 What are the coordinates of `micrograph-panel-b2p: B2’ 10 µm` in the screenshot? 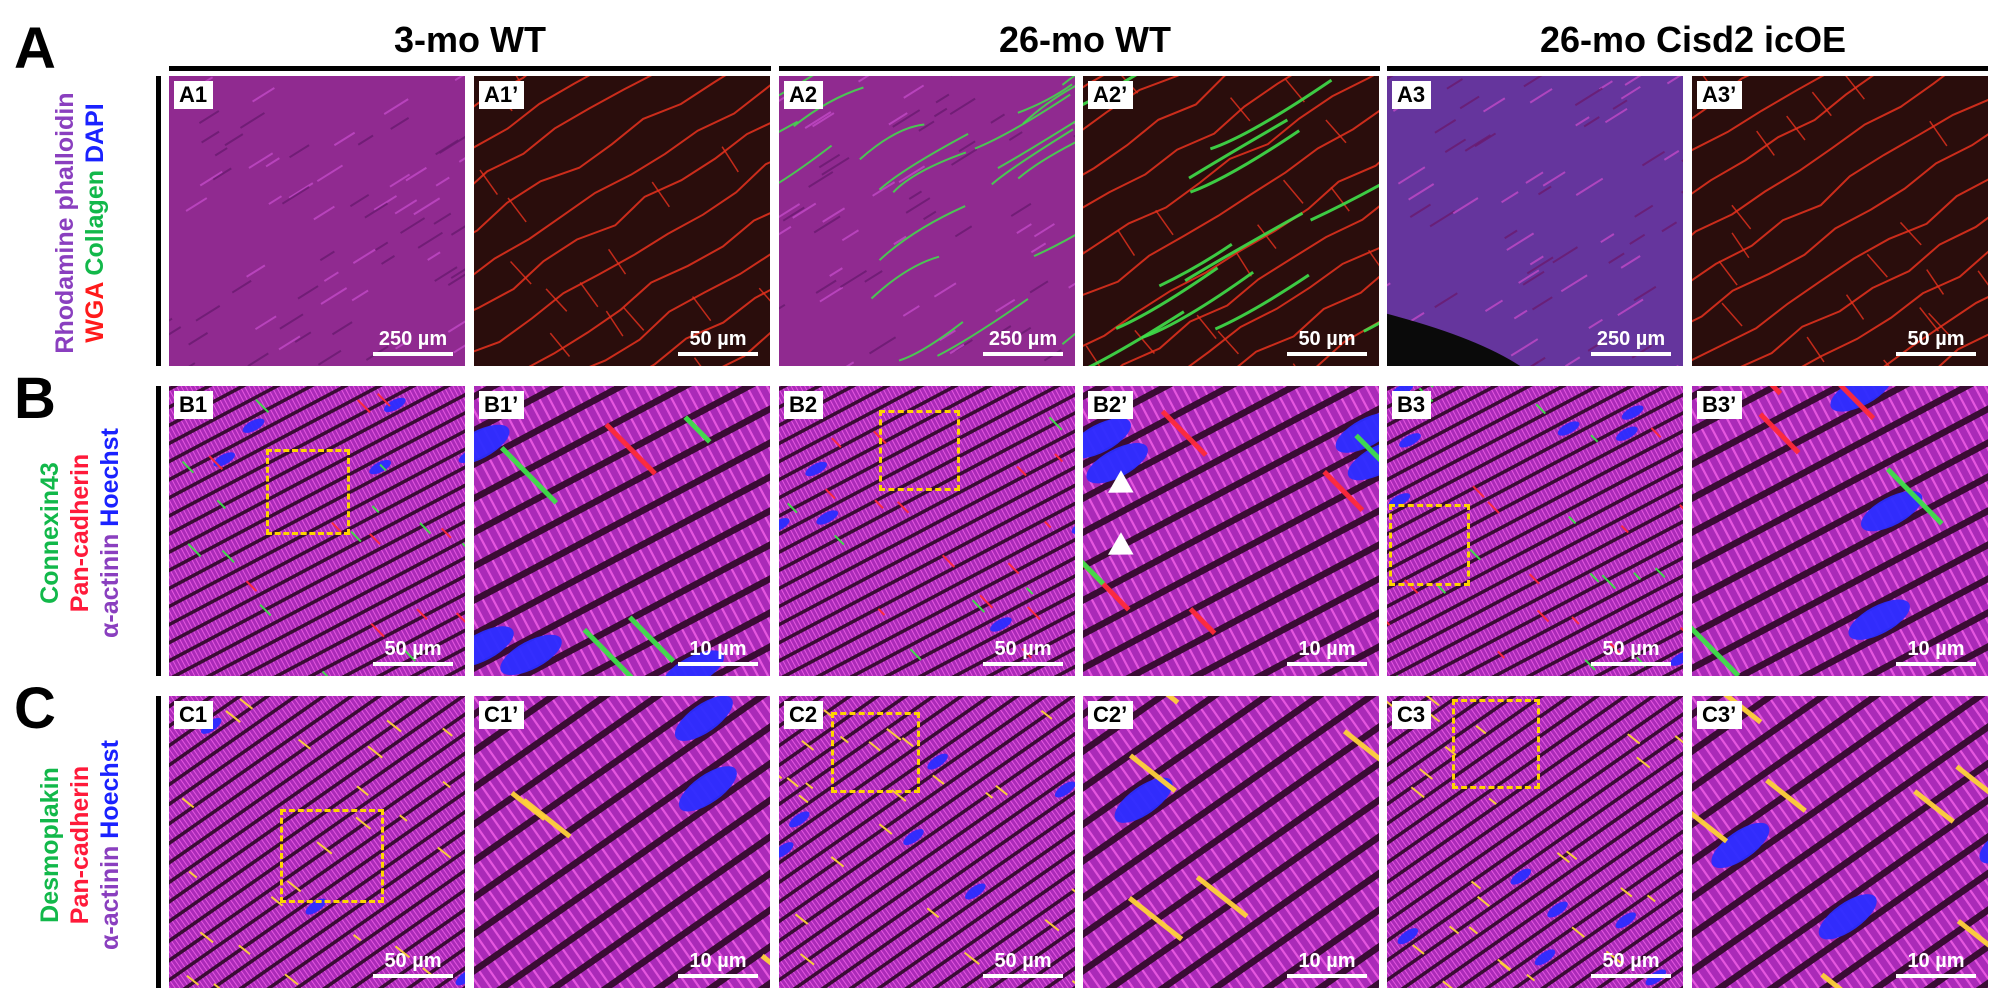 It's located at (1231, 531).